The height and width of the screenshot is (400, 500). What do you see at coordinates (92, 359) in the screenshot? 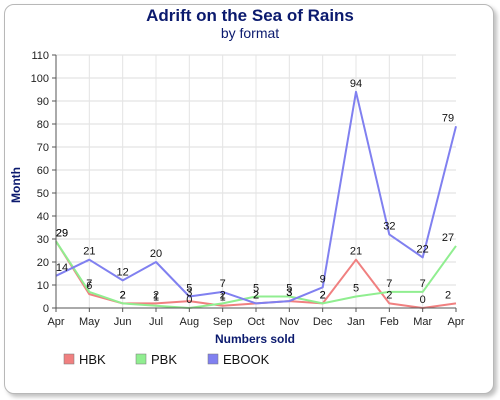
I see `legend-label-hbk: HBK` at bounding box center [92, 359].